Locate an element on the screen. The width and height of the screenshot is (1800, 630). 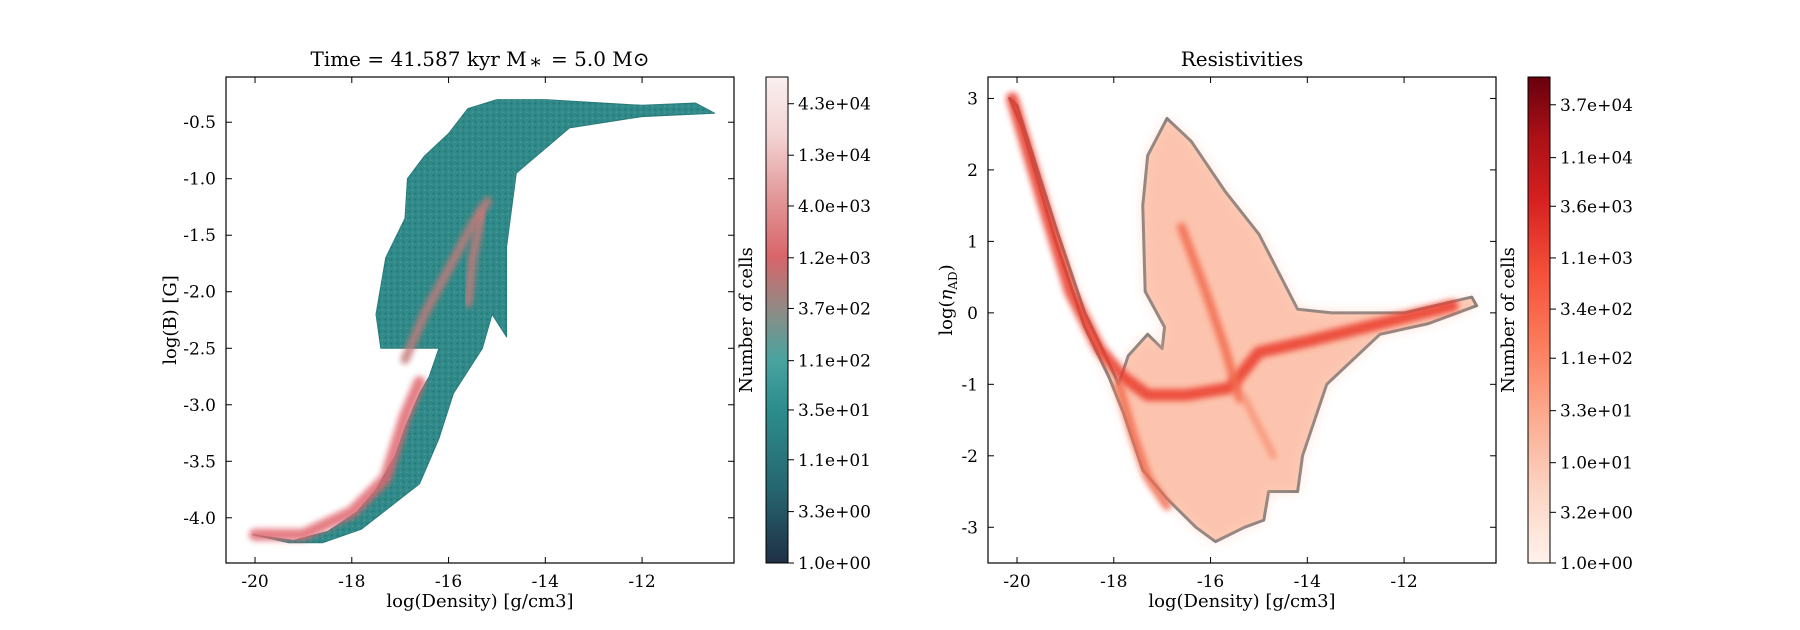
colorbar-tick-label: 1.1e+01 is located at coordinates (834, 461).